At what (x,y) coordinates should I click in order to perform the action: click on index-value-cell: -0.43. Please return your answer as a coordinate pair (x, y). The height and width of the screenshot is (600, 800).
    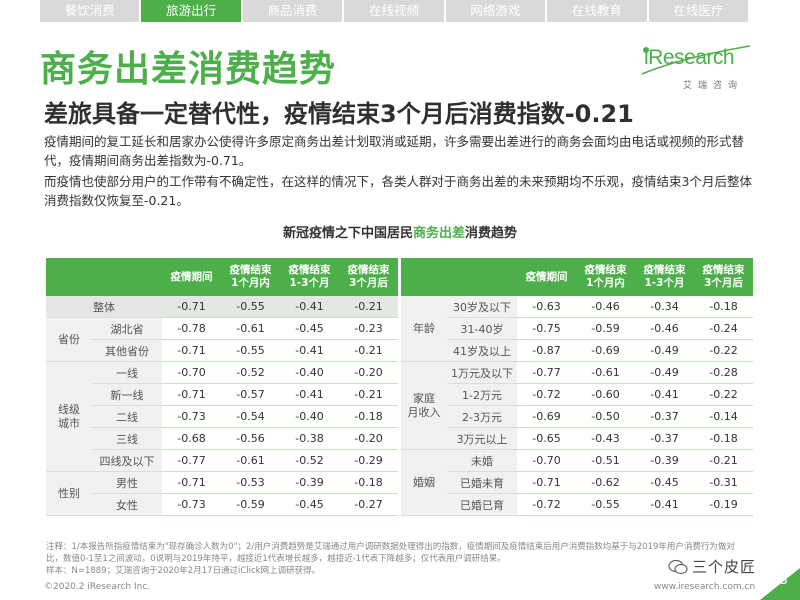
    Looking at the image, I should click on (605, 439).